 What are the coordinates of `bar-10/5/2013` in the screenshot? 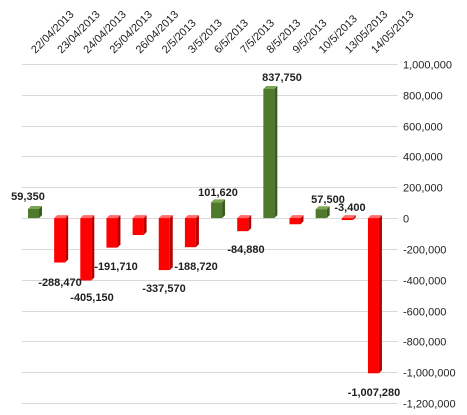 It's located at (322, 212).